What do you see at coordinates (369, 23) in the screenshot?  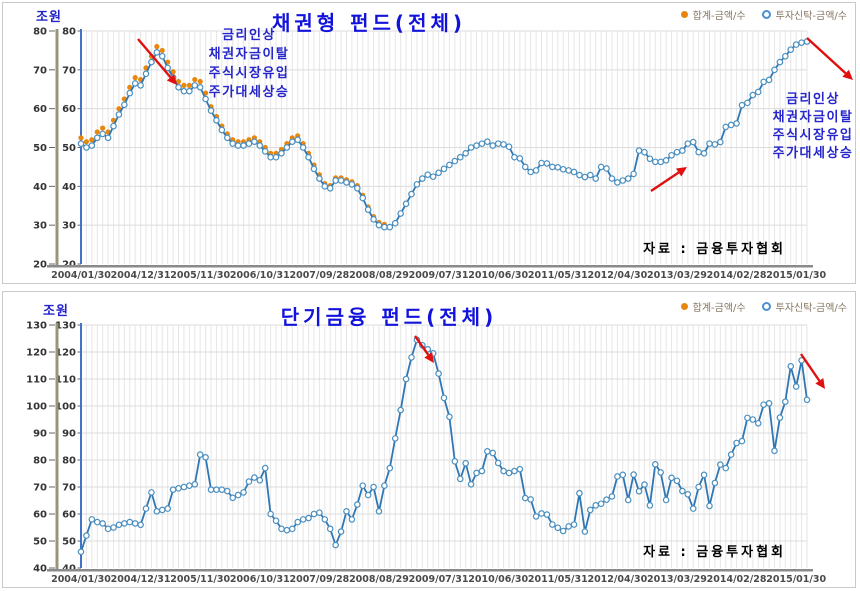 I see `chart-title-bond: 채권형 펀드(전체)` at bounding box center [369, 23].